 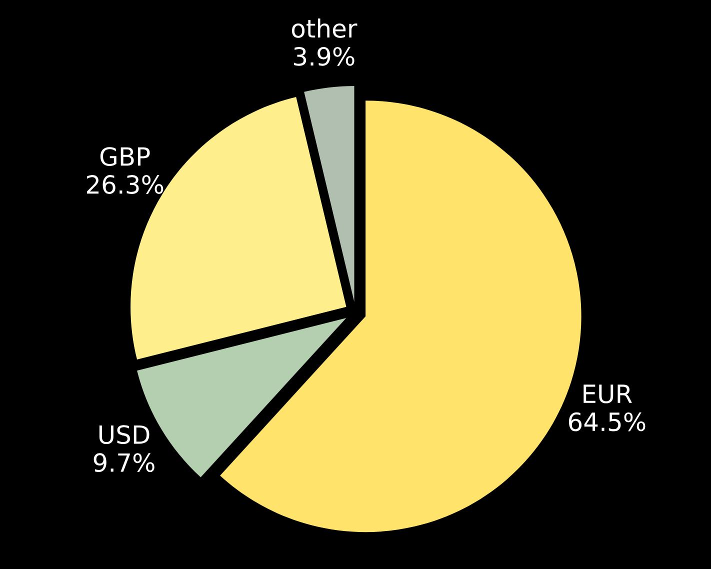 What do you see at coordinates (608, 394) in the screenshot?
I see `slice-label: EUR` at bounding box center [608, 394].